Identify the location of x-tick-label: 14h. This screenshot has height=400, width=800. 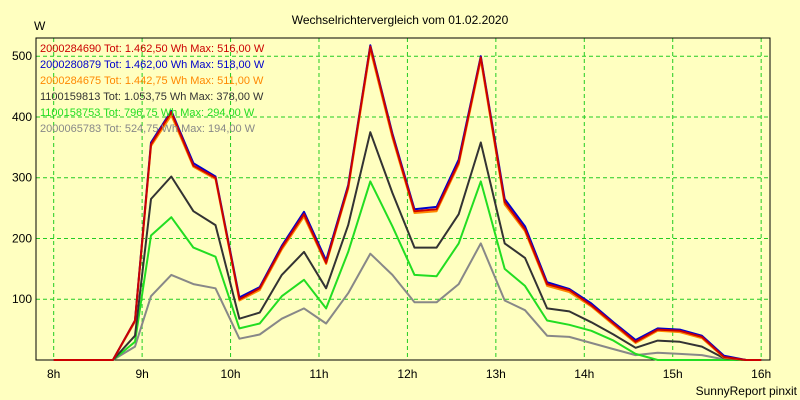
(584, 374).